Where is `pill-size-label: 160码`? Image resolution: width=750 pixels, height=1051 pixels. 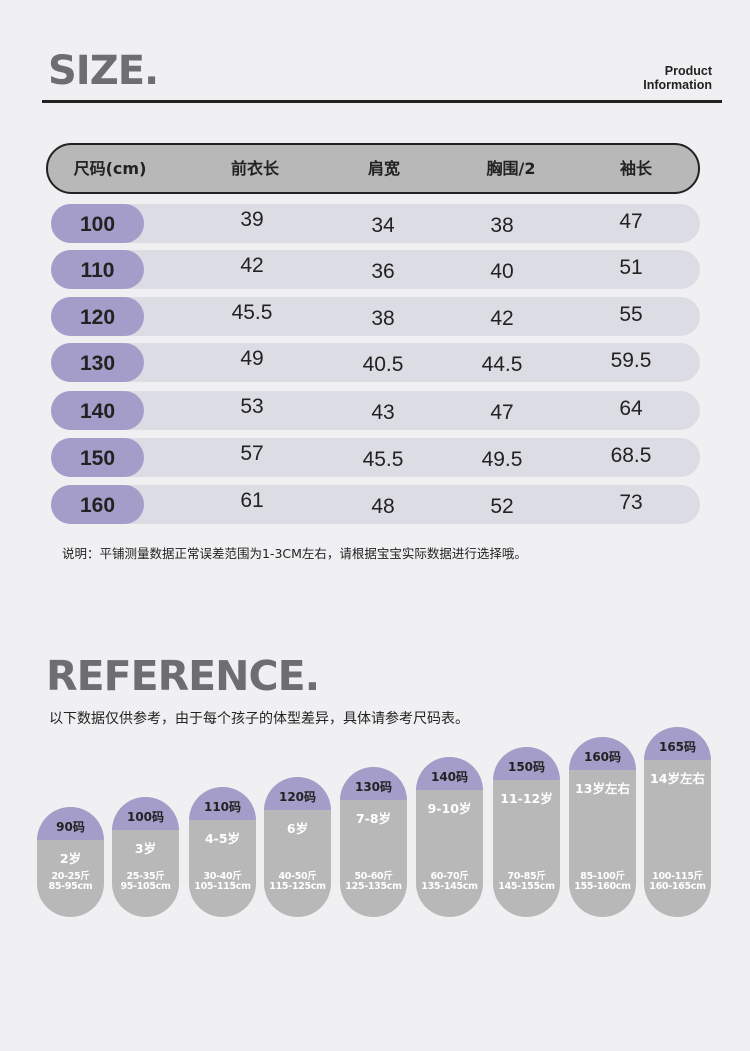
pill-size-label: 160码 is located at coordinates (602, 753).